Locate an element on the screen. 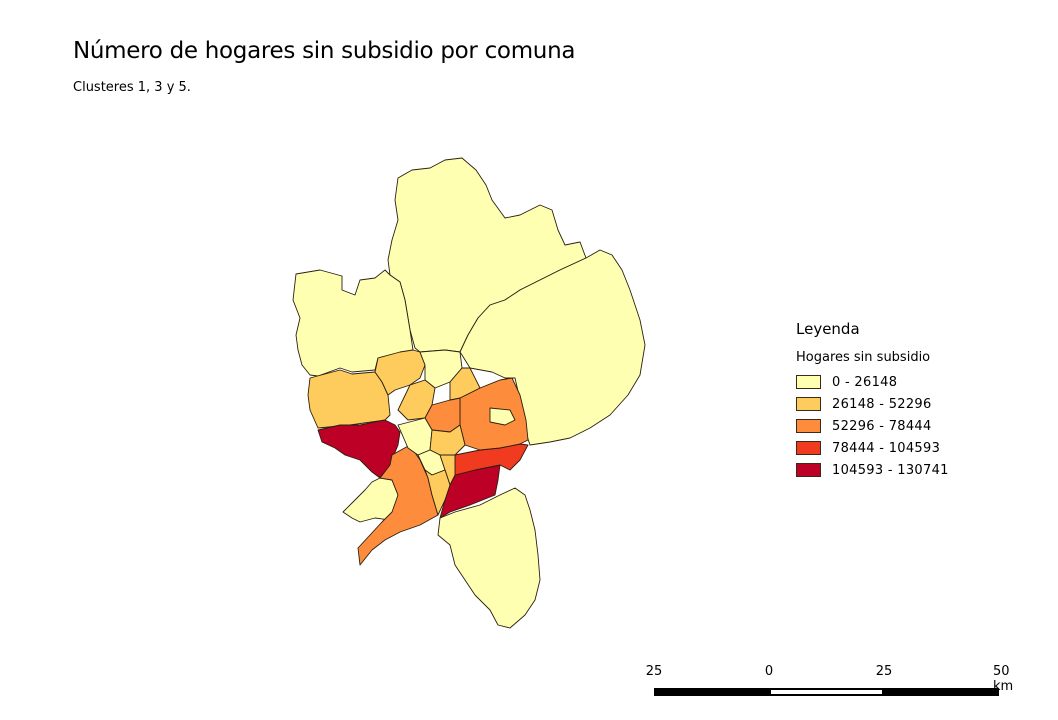 Image resolution: width=1058 pixels, height=720 pixels. scale-bar: 25 0 25 50 km is located at coordinates (848, 684).